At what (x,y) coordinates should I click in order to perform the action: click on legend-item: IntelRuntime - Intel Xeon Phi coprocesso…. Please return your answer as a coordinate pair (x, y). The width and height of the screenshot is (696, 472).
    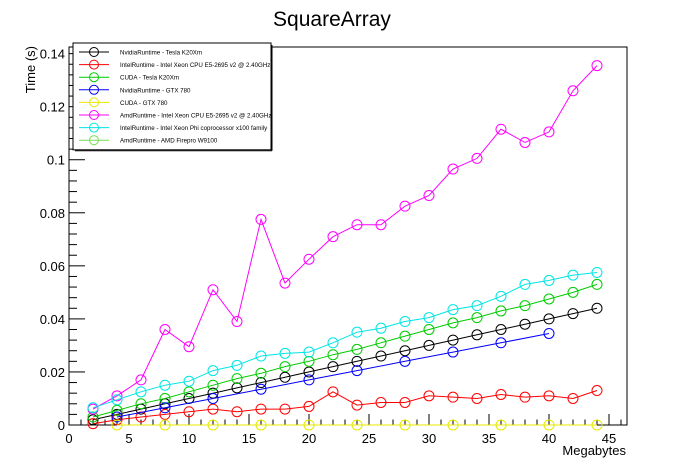
    Looking at the image, I should click on (173, 127).